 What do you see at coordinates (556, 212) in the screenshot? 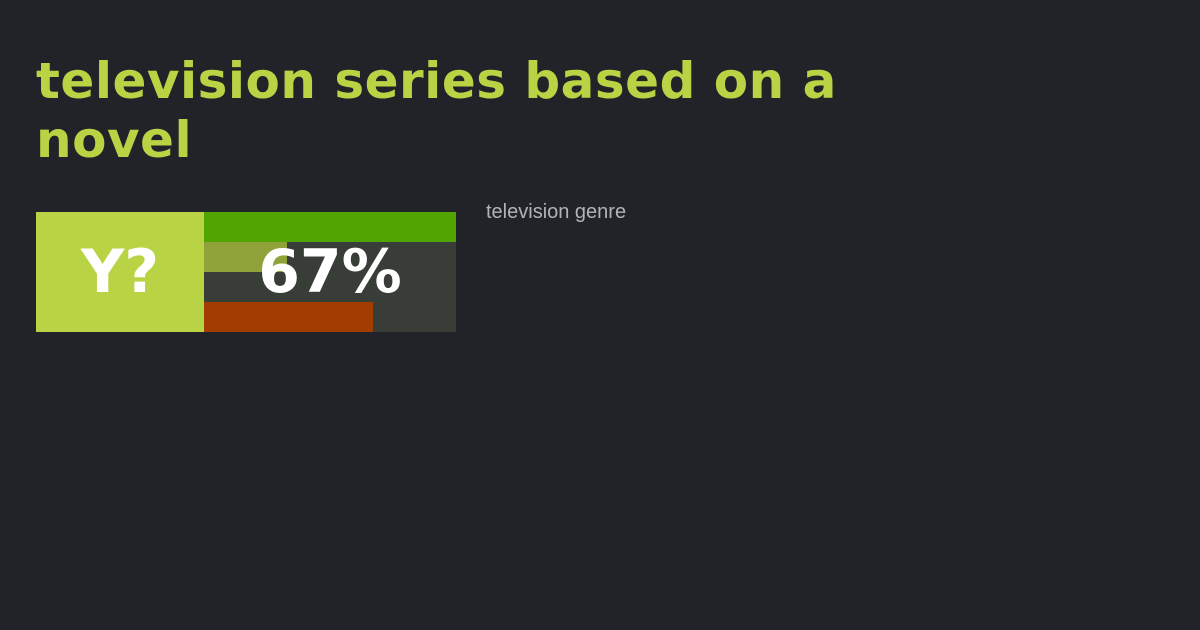
I see `subtitle: television genre` at bounding box center [556, 212].